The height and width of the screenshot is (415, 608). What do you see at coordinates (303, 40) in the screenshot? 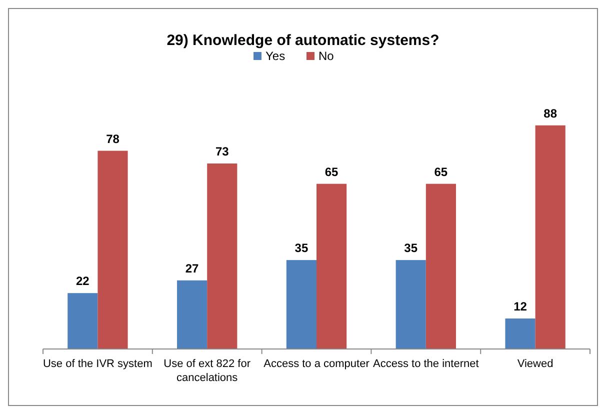
I see `chart-title: 29) Knowledge of automatic systems?` at bounding box center [303, 40].